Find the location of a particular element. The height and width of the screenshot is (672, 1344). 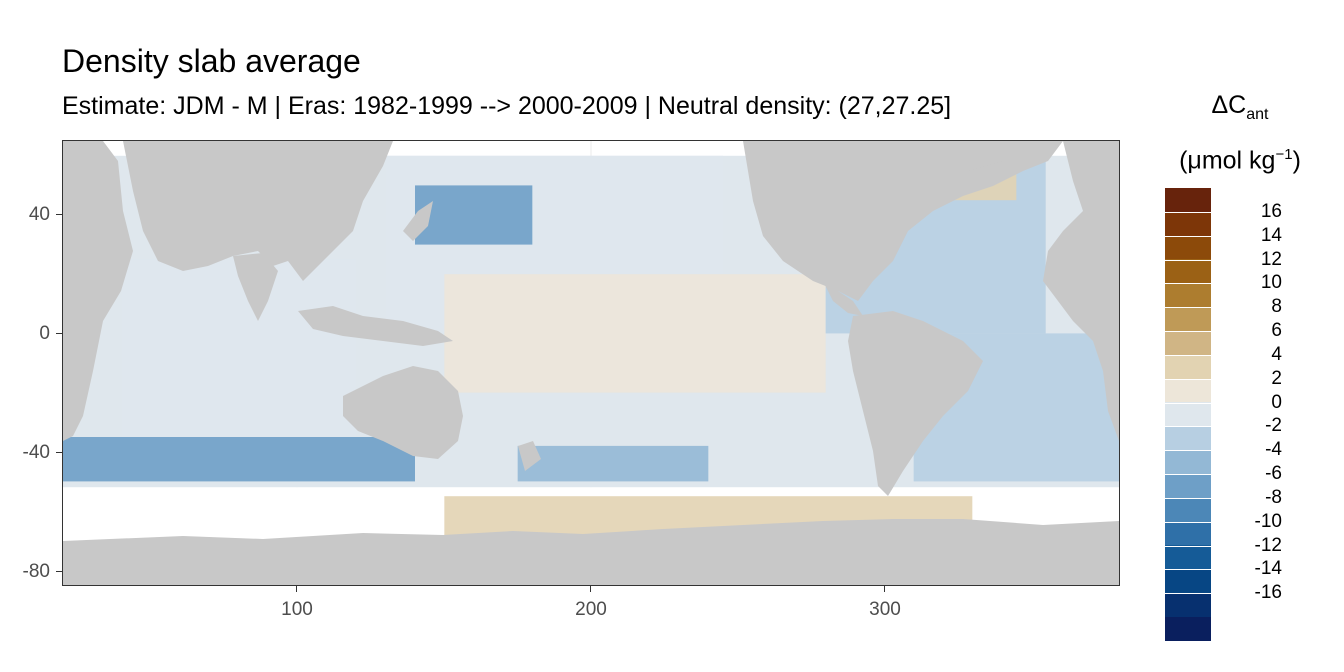

australia-landmass is located at coordinates (403, 412).